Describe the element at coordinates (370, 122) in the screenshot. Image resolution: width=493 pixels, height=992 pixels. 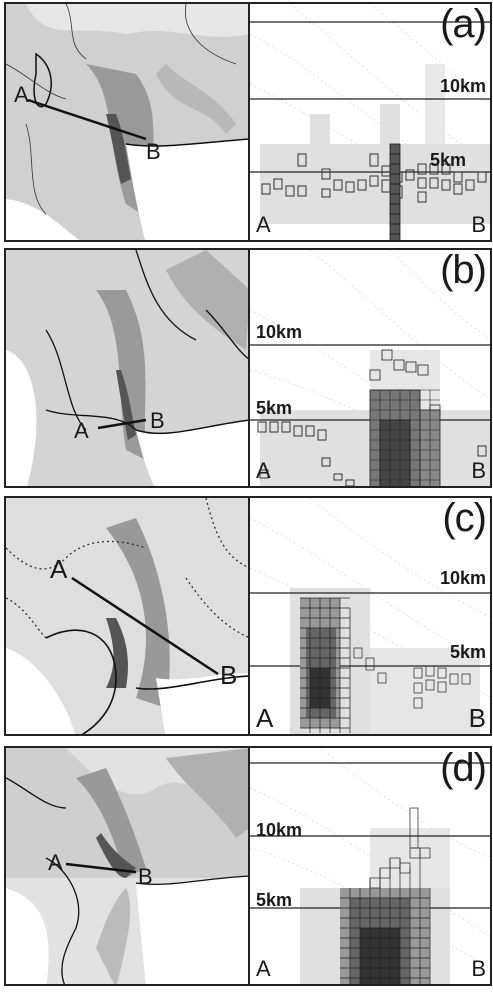
I see `cross-section-a: (a) 10km 5km A B` at that location.